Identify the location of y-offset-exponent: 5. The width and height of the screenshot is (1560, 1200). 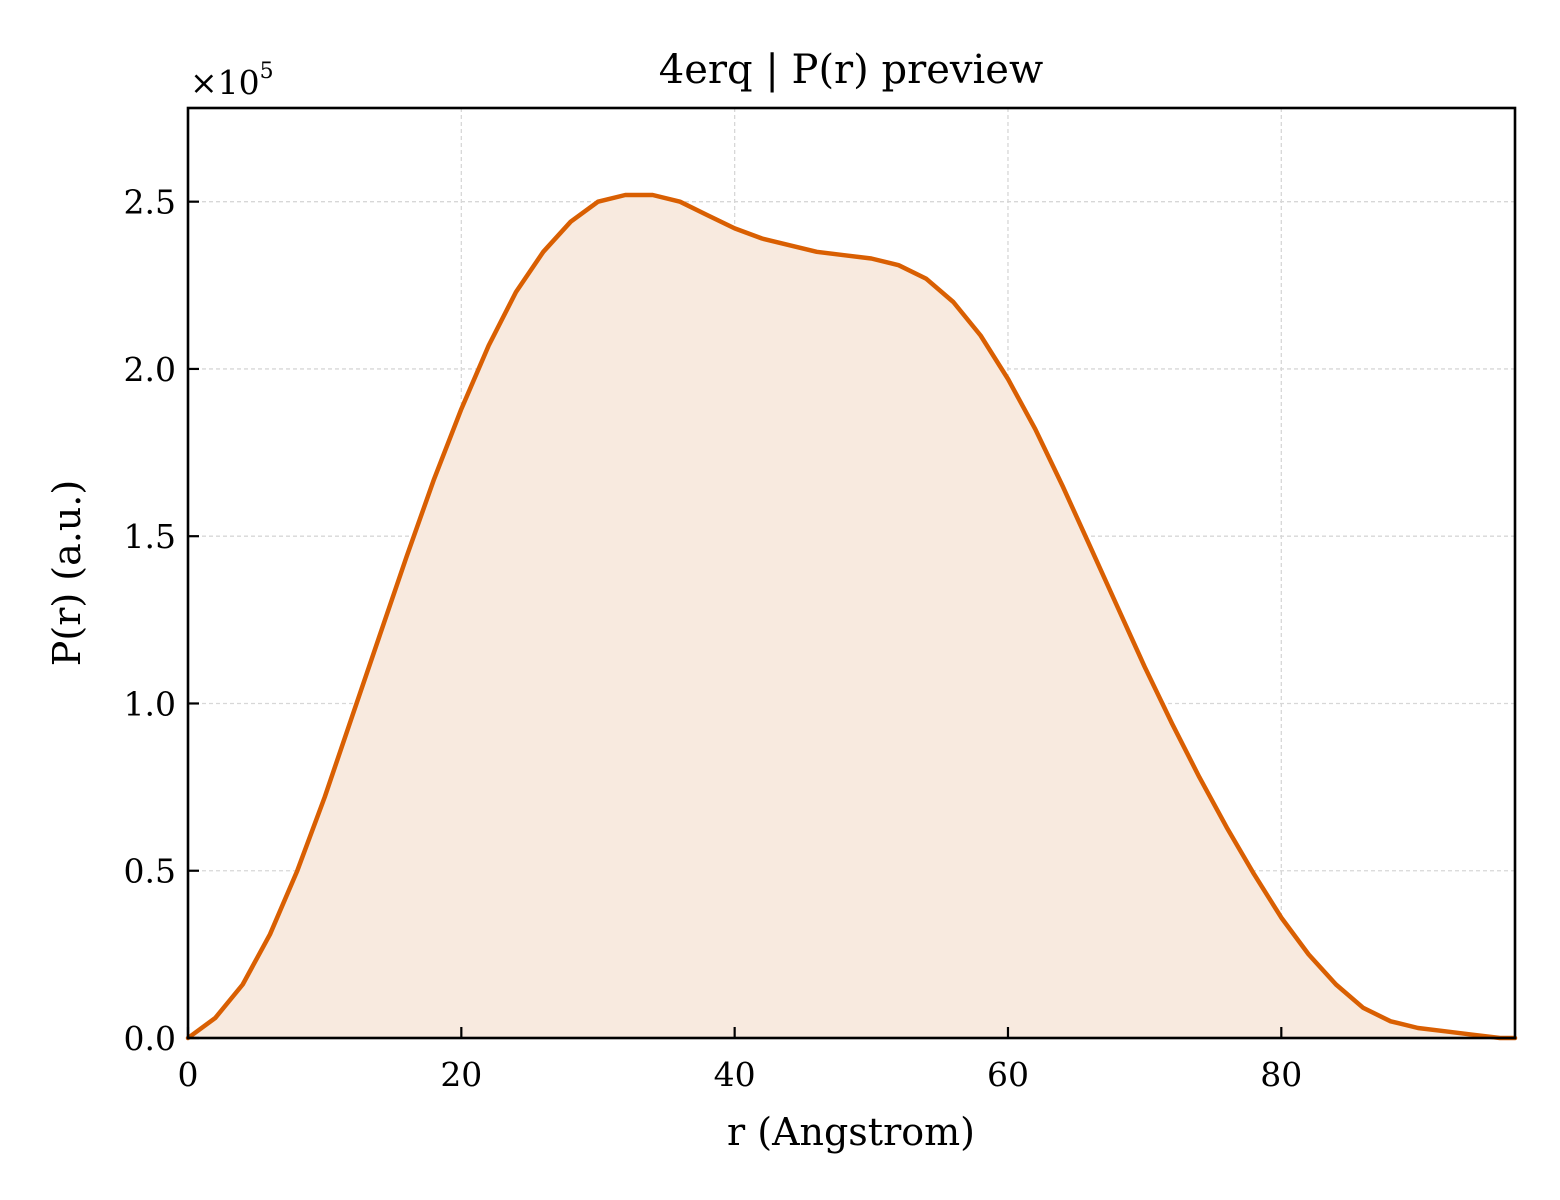
(267, 71).